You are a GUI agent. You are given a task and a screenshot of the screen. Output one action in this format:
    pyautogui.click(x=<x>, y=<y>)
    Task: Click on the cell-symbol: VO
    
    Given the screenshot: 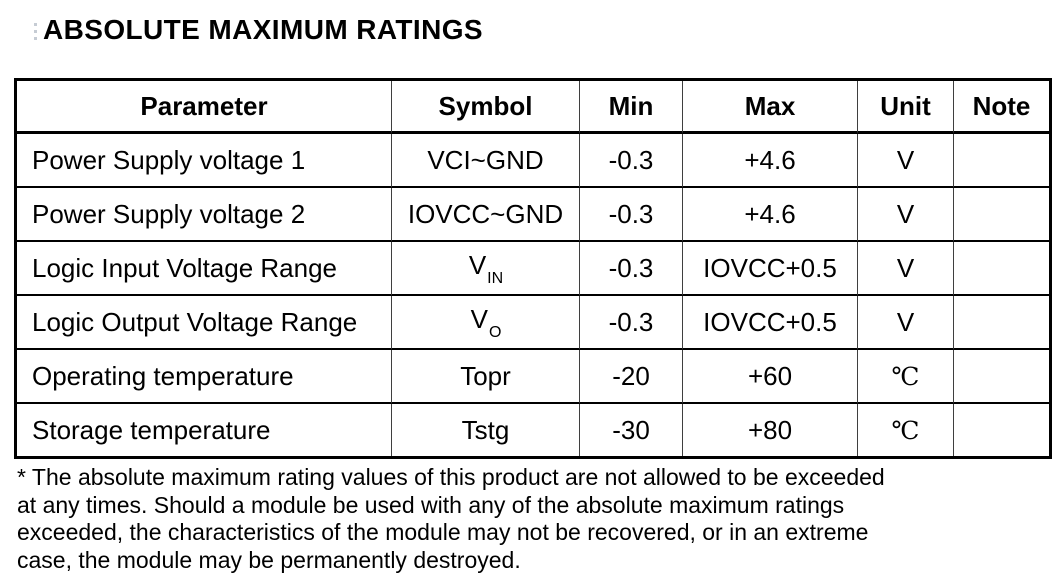 What is the action you would take?
    pyautogui.click(x=486, y=323)
    